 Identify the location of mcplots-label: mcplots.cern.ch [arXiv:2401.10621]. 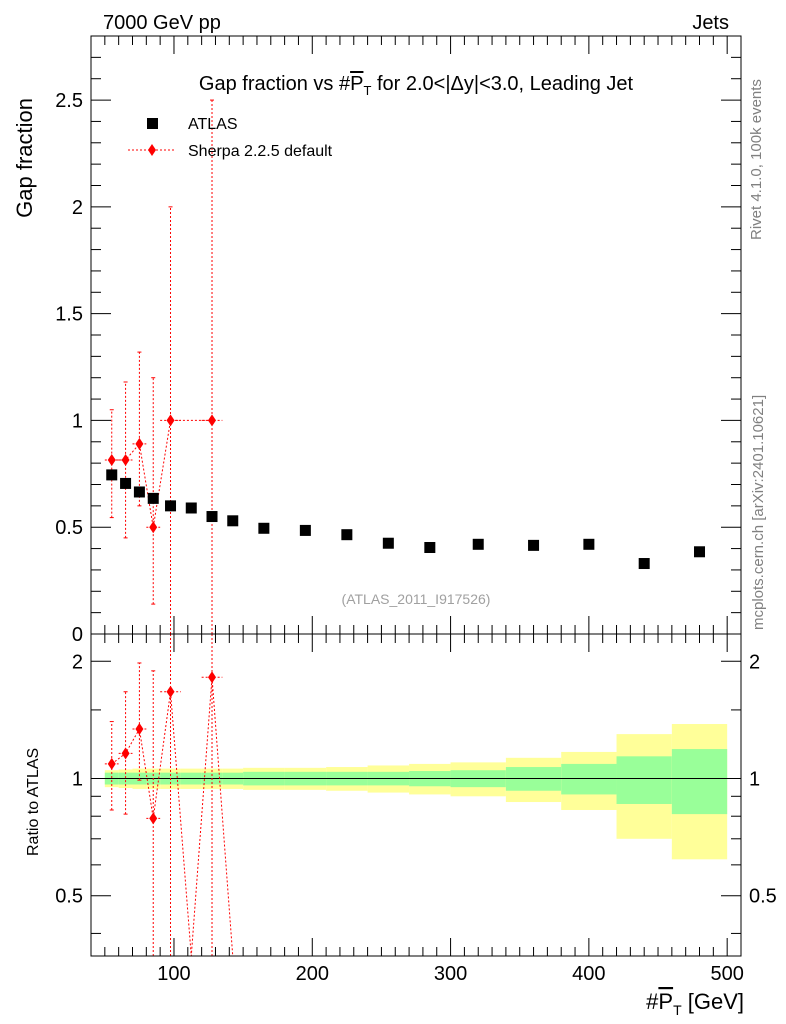
(758, 512).